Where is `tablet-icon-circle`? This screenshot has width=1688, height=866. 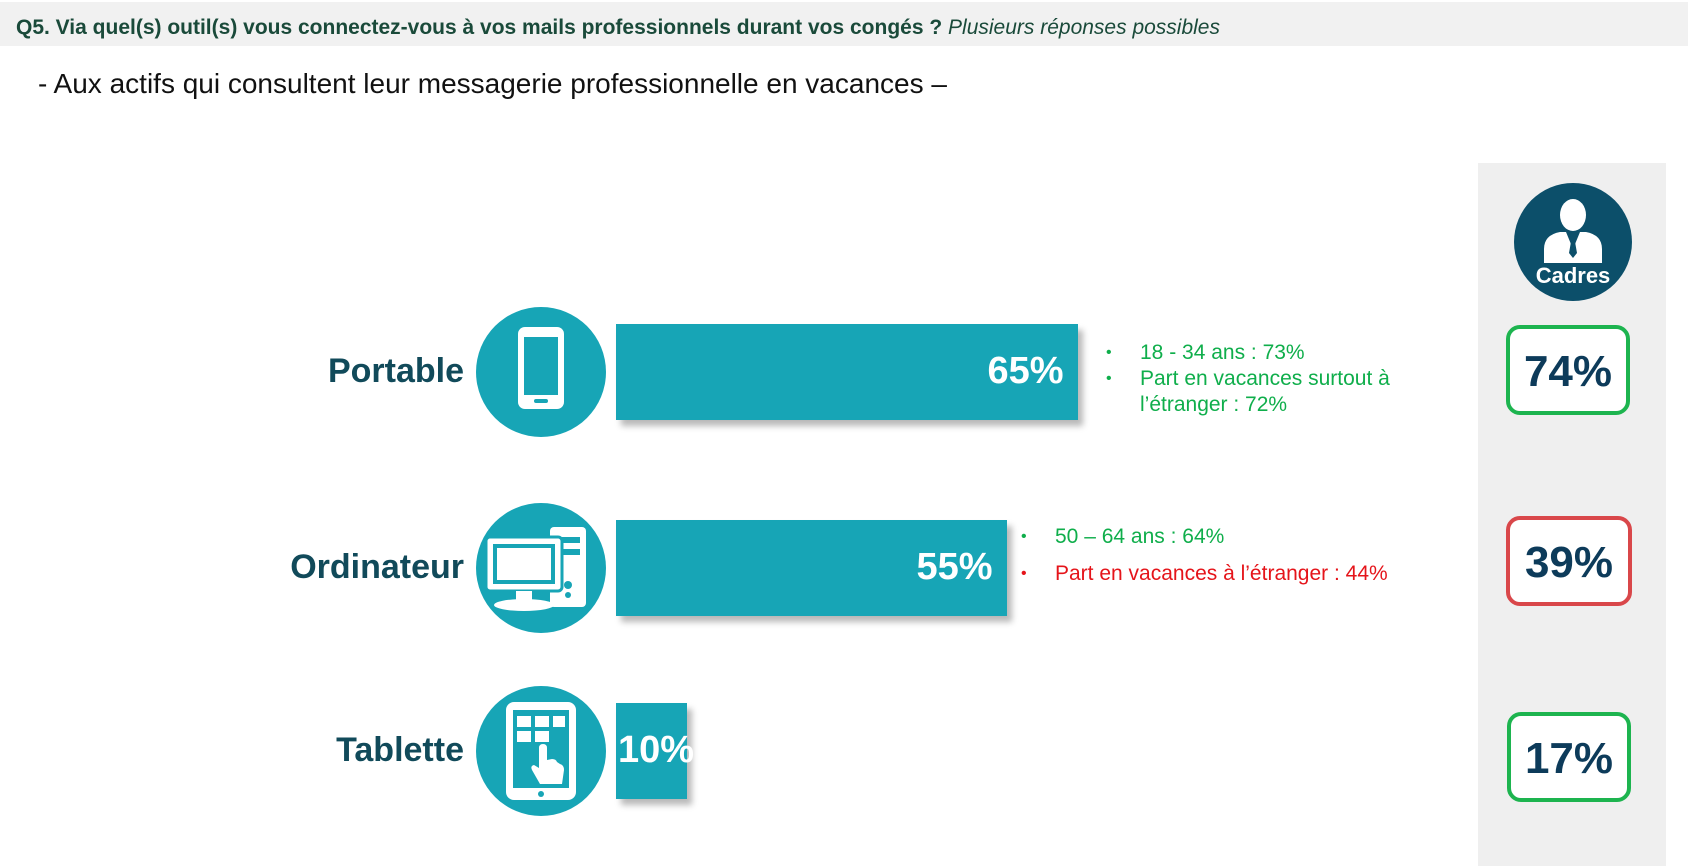 tablet-icon-circle is located at coordinates (541, 751).